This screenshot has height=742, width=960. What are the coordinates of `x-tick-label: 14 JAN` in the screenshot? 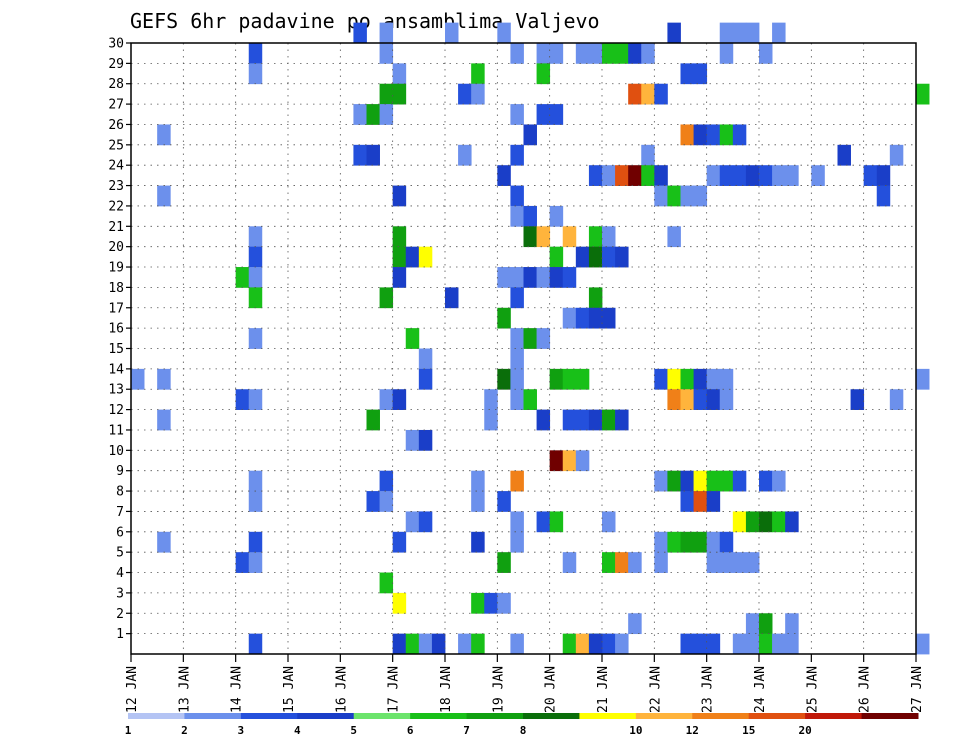 It's located at (237, 689).